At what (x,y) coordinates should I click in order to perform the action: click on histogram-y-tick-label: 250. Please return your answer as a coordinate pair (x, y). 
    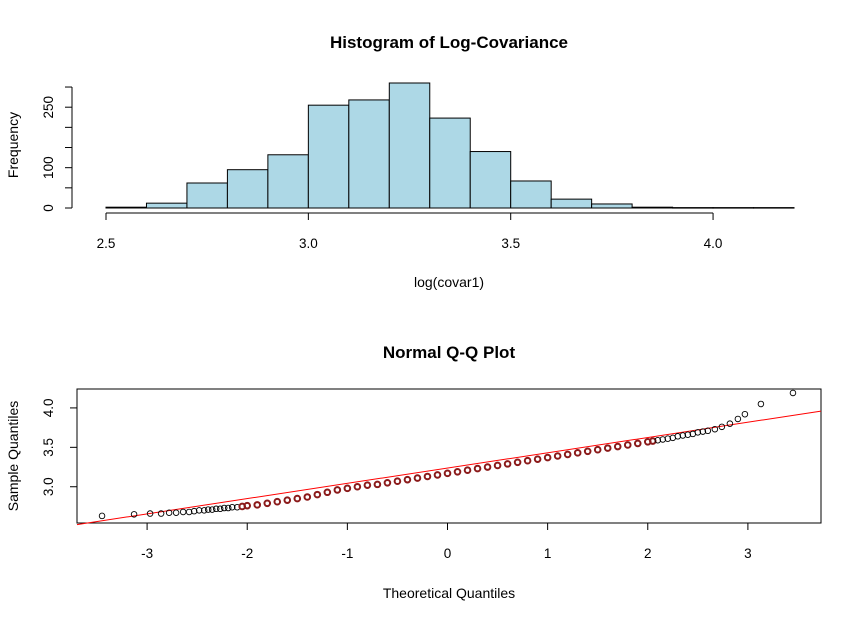
    Looking at the image, I should click on (48, 107).